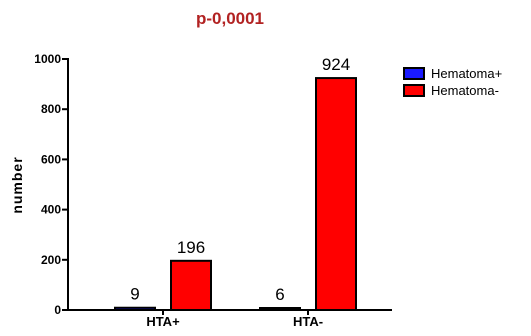  Describe the element at coordinates (308, 321) in the screenshot. I see `x-tick-label: HTA-` at that location.